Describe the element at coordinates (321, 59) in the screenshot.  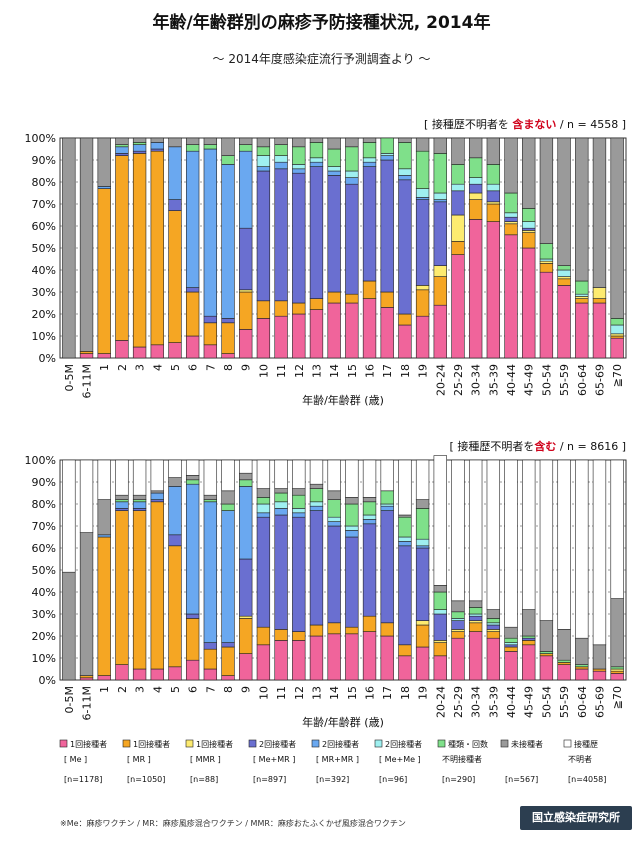
I see `chart-subtitle: ～ 2014年度感染症流行予測調査より ～` at that location.